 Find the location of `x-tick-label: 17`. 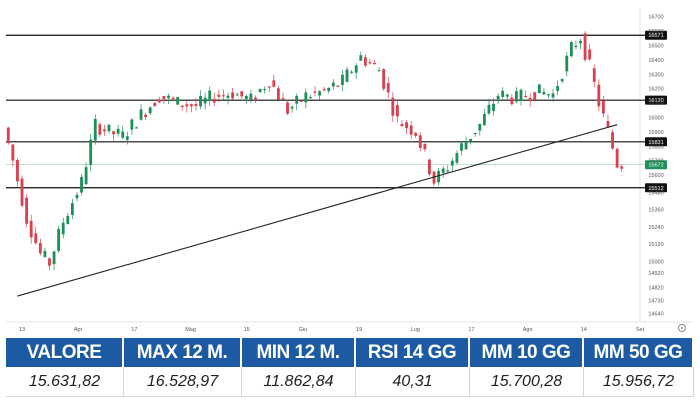

x-tick-label: 17 is located at coordinates (471, 330).